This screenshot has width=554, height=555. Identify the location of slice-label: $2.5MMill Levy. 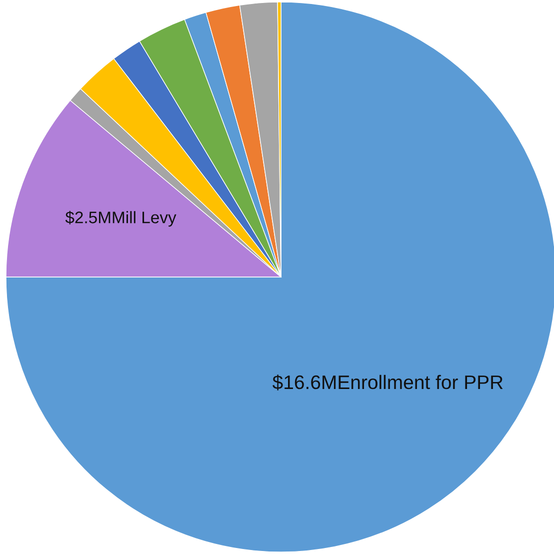
(120, 218).